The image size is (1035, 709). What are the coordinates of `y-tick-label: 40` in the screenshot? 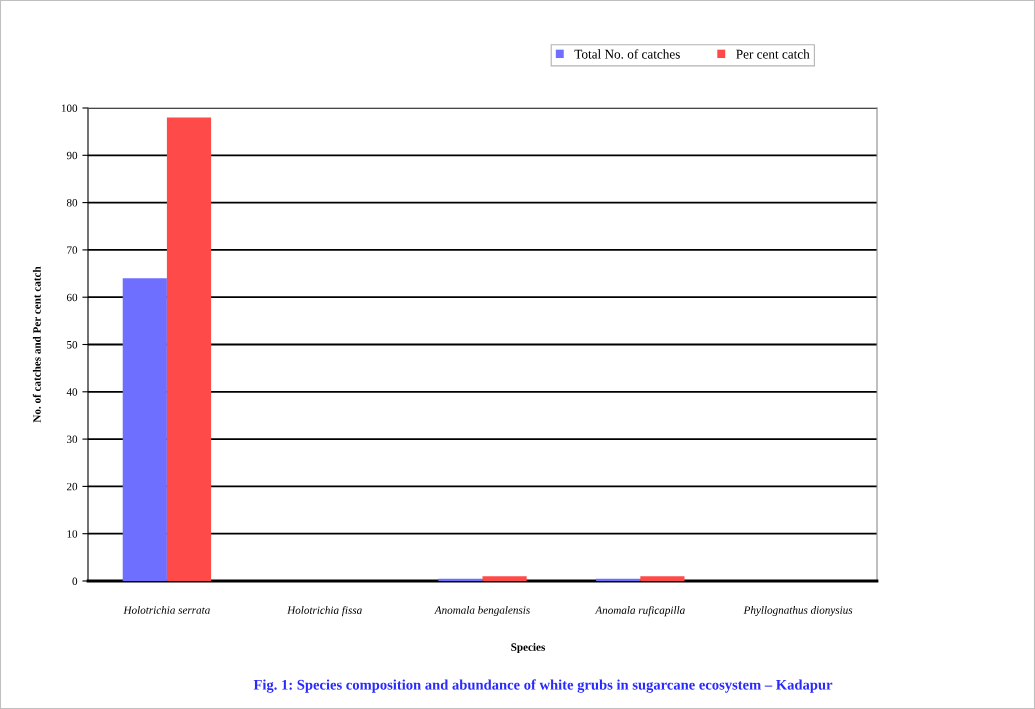 It's located at (72, 392).